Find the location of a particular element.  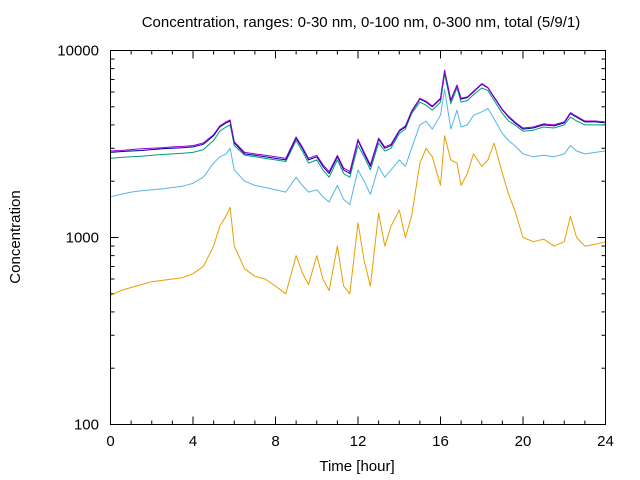

x-axis-label: Time [hour] is located at coordinates (356, 466).